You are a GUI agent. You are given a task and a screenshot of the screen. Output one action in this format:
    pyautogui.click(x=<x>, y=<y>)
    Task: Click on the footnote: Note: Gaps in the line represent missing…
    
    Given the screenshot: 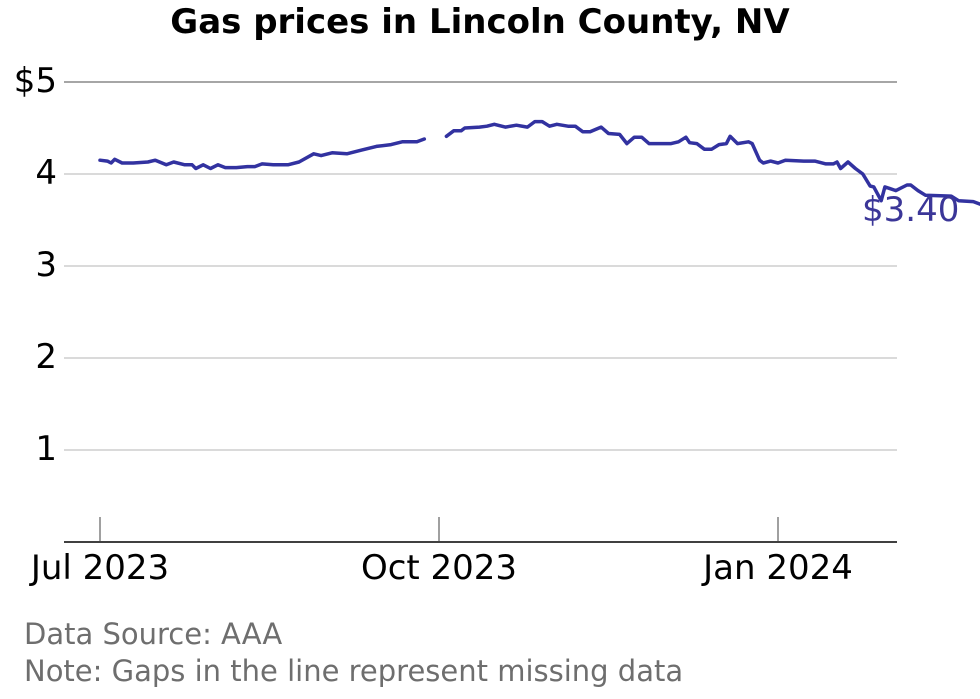 What is the action you would take?
    pyautogui.click(x=354, y=671)
    